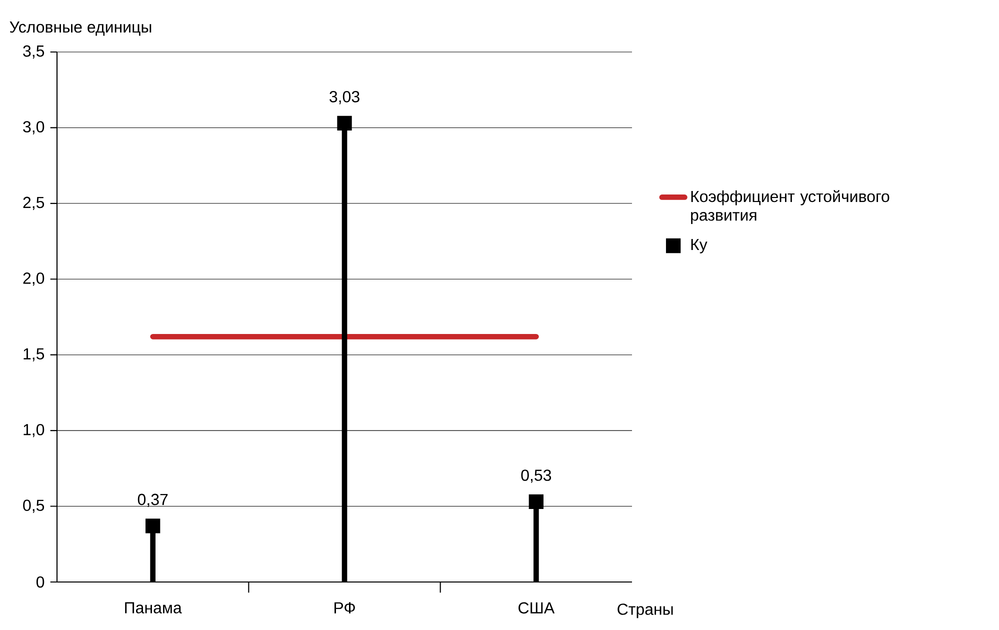 The image size is (999, 630). I want to click on y-axis-title: Условные единицы, so click(81, 29).